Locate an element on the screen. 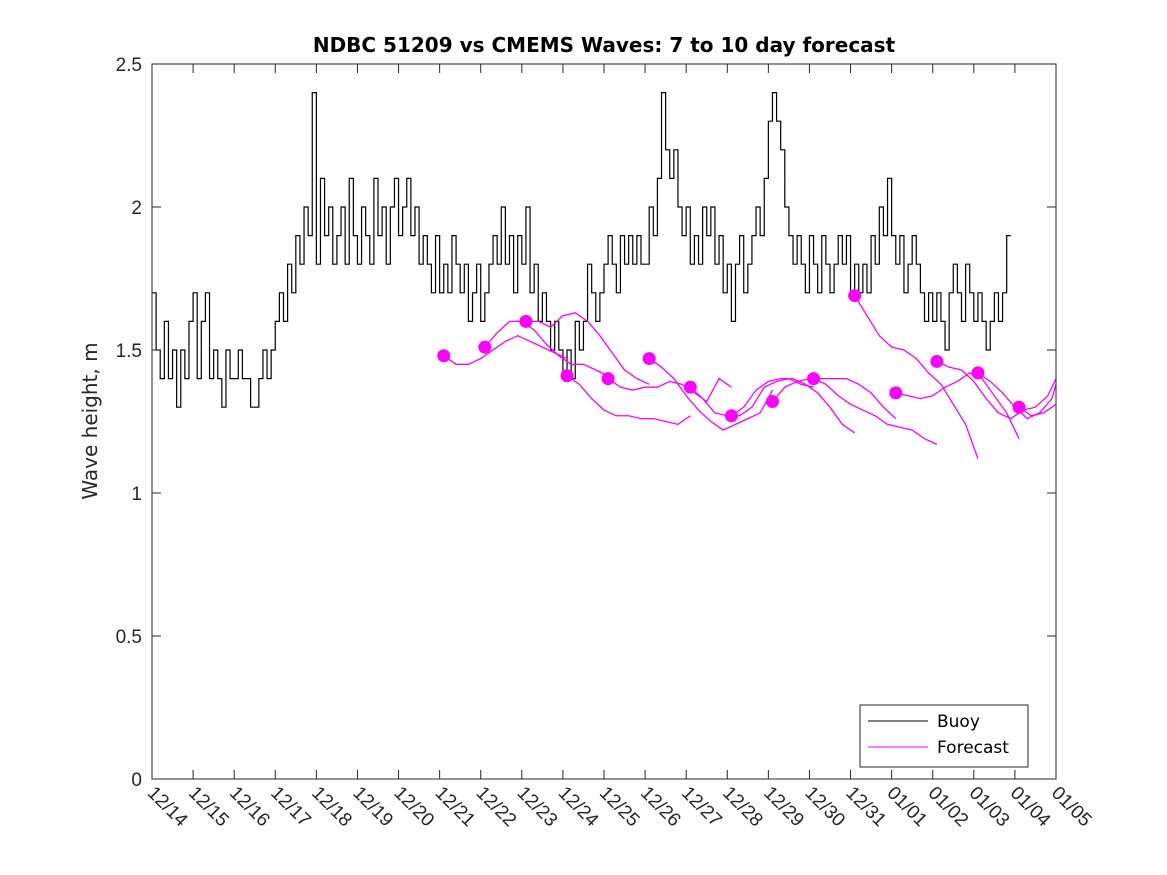 This screenshot has height=875, width=1167. y-tick-label: 2.5 is located at coordinates (129, 65).